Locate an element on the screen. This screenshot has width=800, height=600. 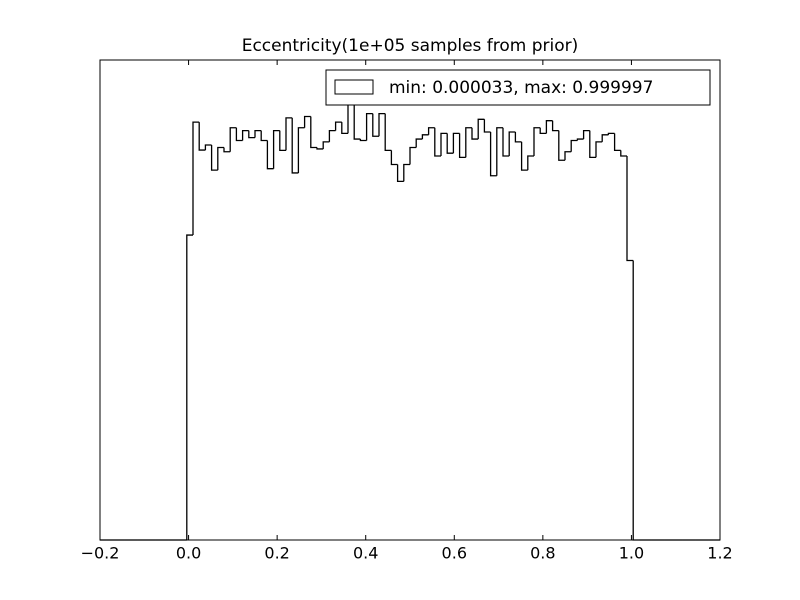
x-tick-label: 0.2 is located at coordinates (276, 553).